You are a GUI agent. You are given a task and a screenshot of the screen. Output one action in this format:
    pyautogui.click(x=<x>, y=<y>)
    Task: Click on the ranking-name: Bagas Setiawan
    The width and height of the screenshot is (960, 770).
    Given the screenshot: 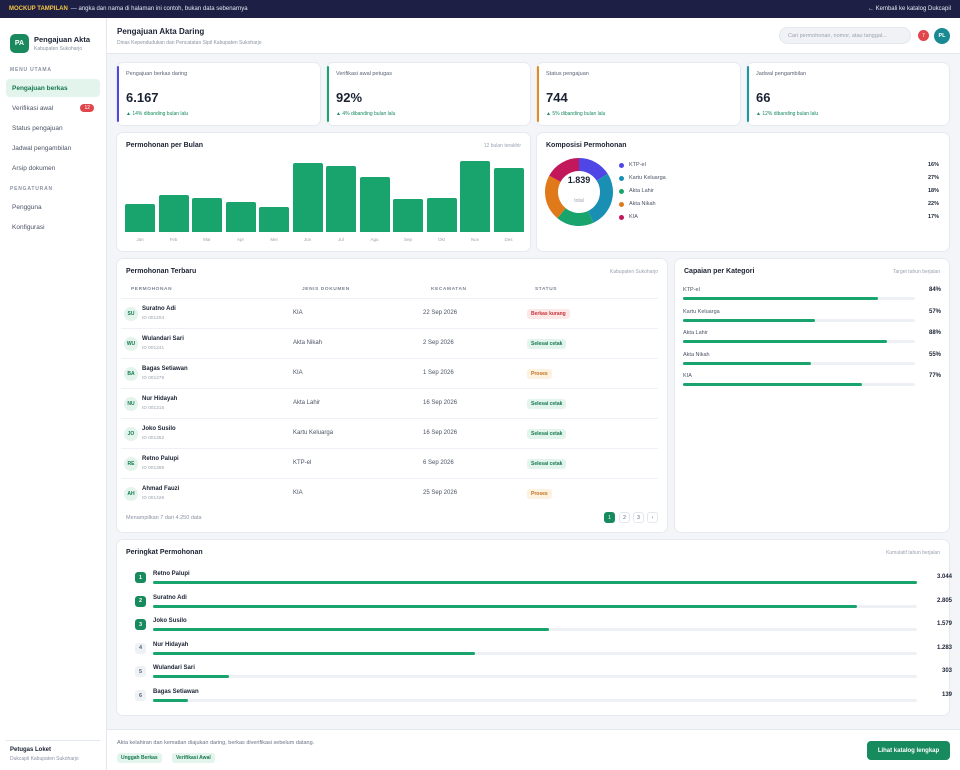 What is the action you would take?
    pyautogui.click(x=176, y=692)
    